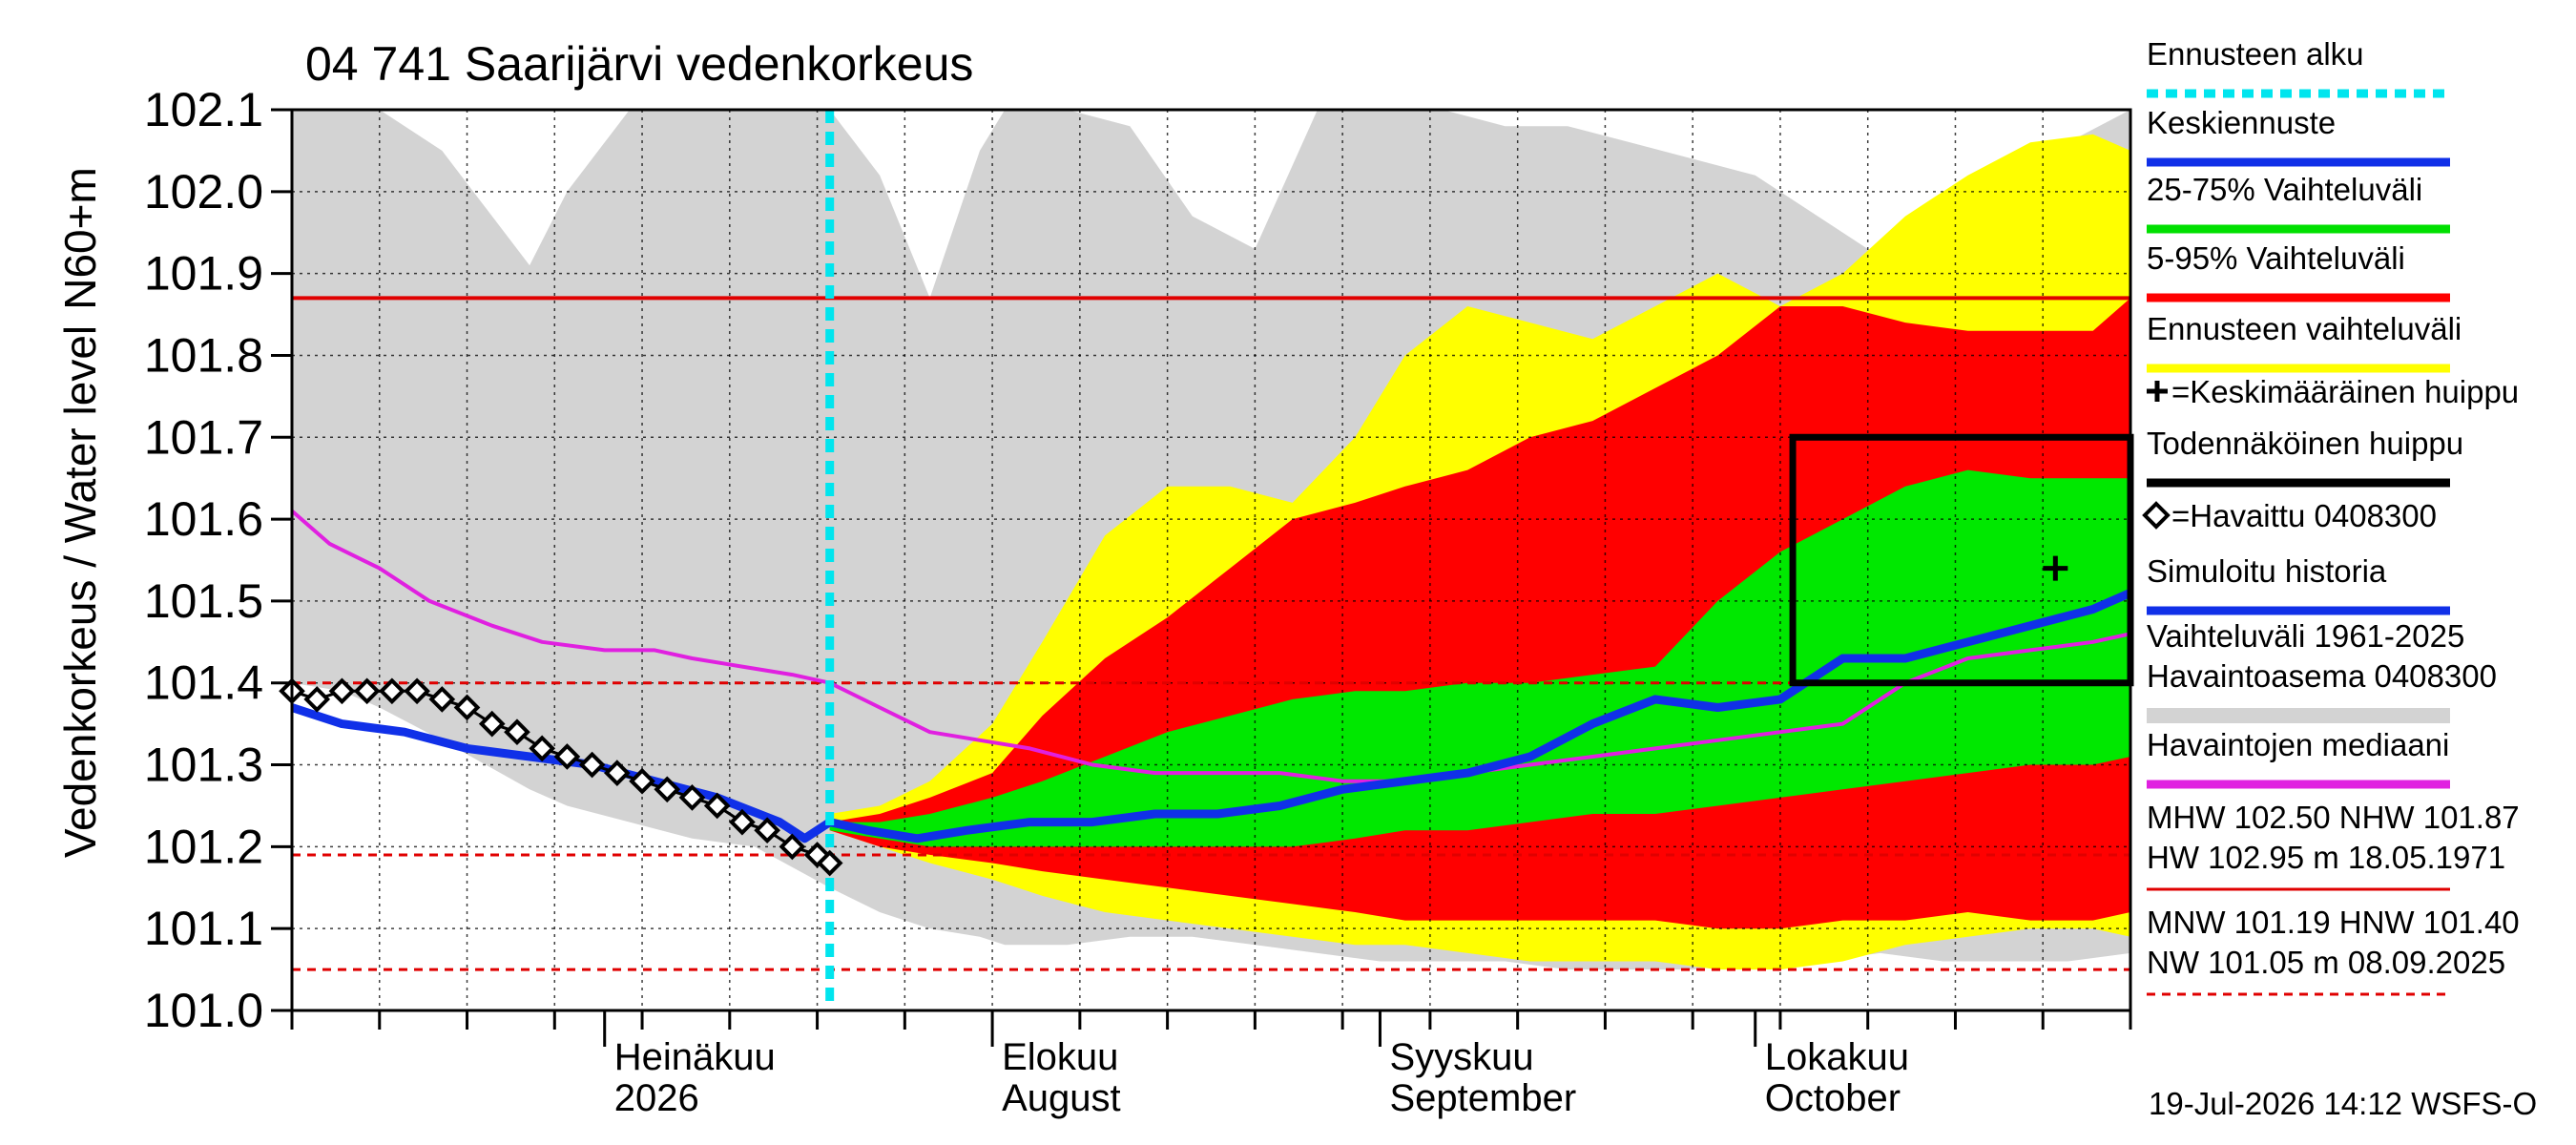 The height and width of the screenshot is (1145, 2576). What do you see at coordinates (2333, 817) in the screenshot?
I see `stats-line: MHW 102.50 NHW 101.87` at bounding box center [2333, 817].